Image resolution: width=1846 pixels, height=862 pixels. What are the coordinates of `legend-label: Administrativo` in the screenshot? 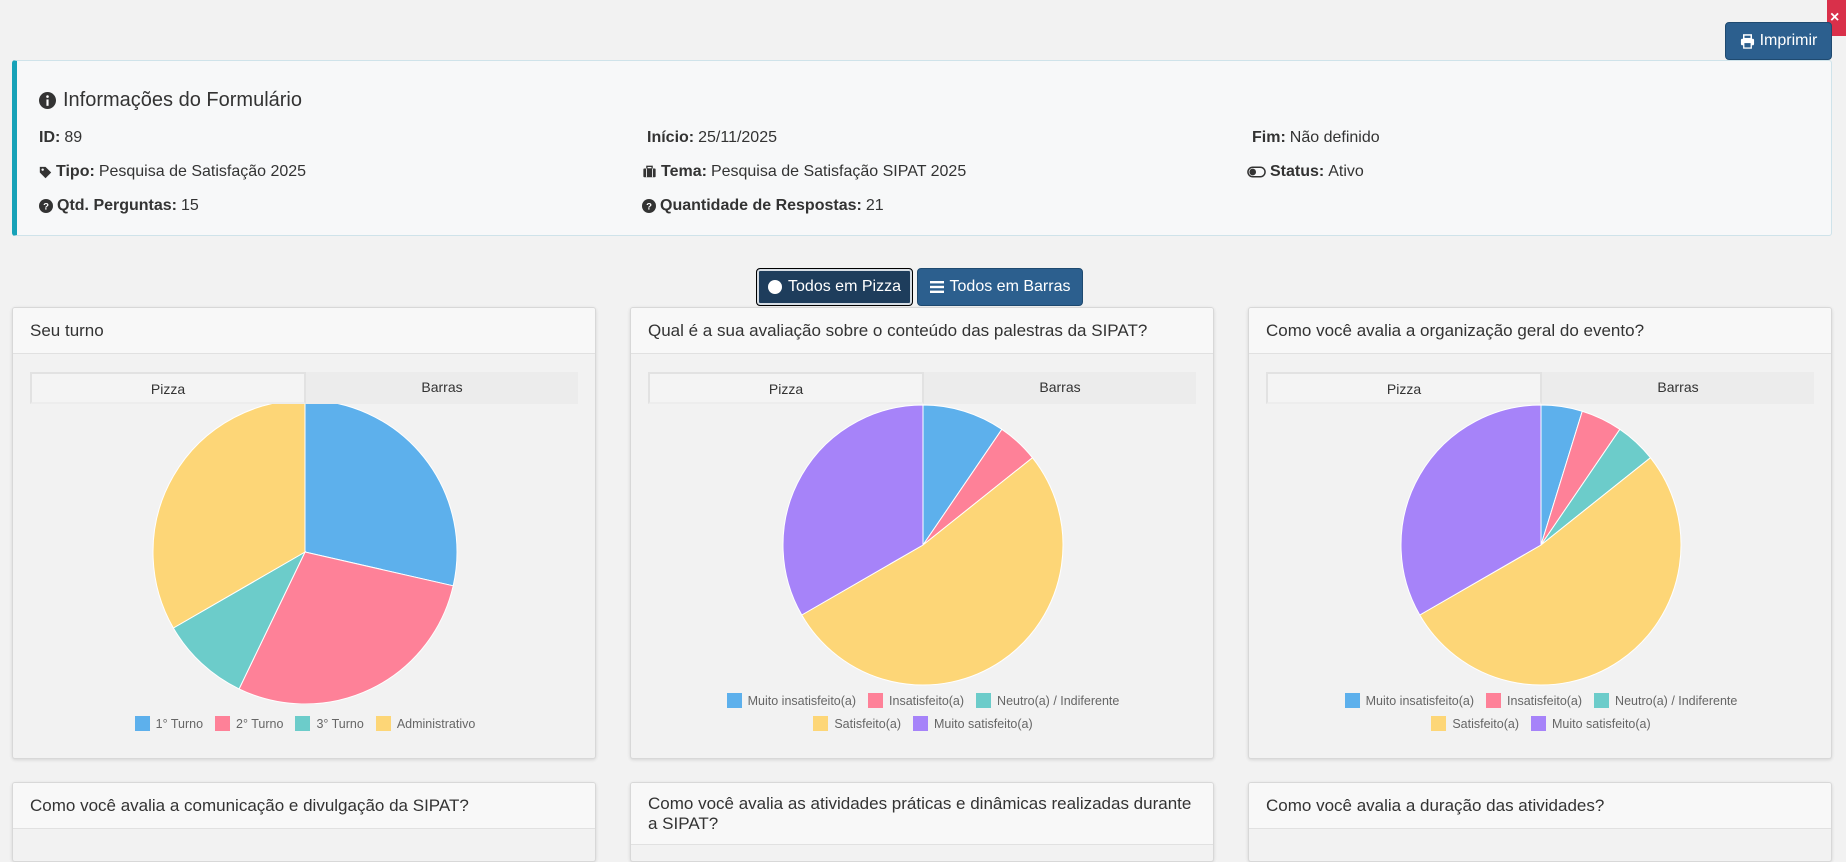 It's located at (436, 723).